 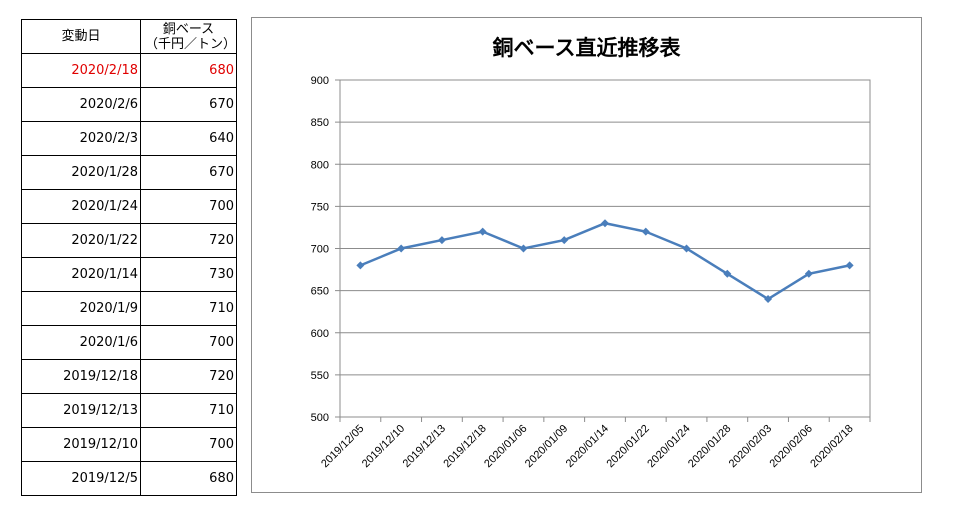 I want to click on row-date: 2020/2/6, so click(x=81, y=104).